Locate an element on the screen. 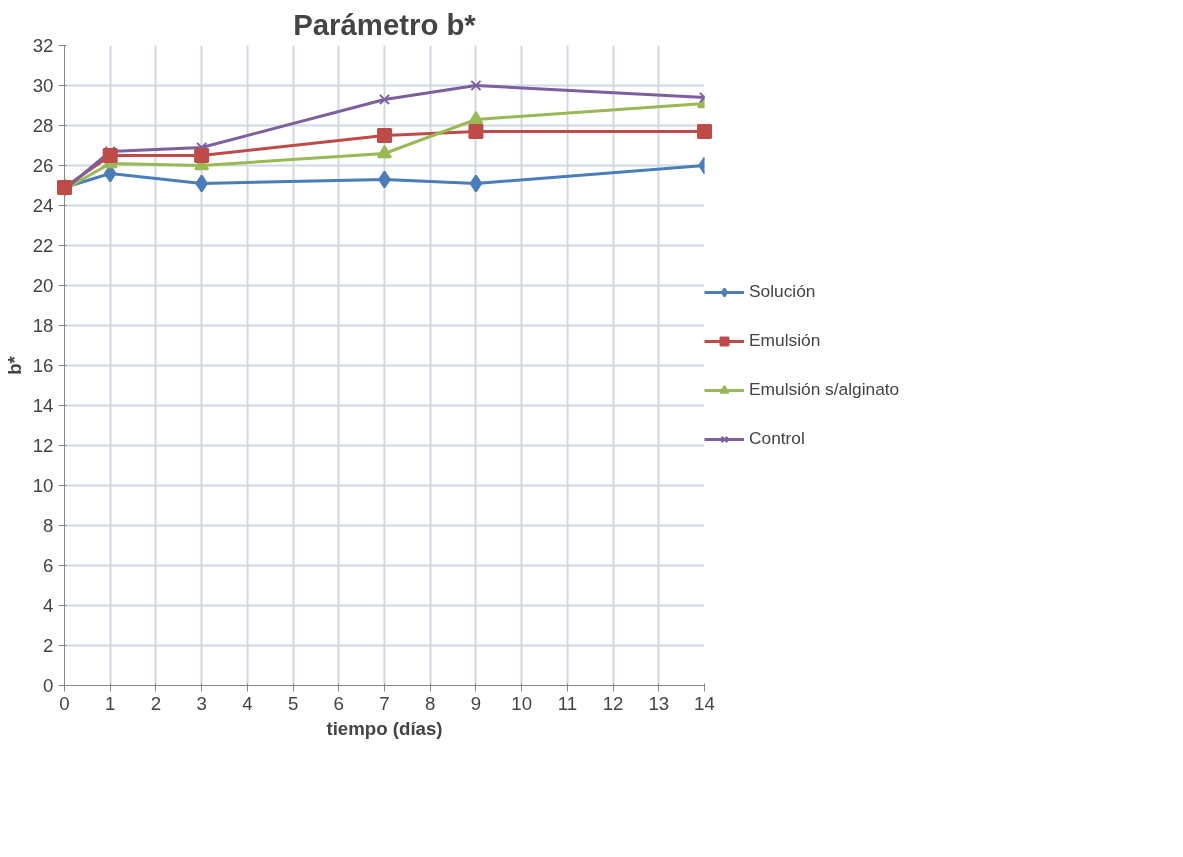 The image size is (1183, 857). x-tick-label: 0 is located at coordinates (64, 703).